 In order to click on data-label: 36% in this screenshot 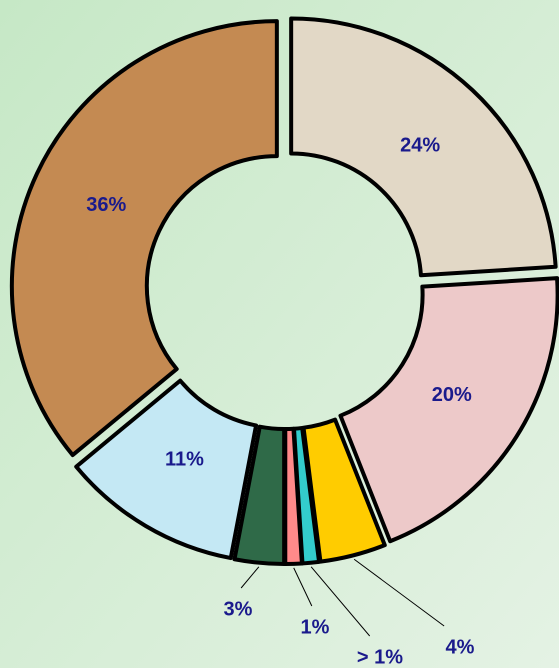, I will do `click(106, 205)`.